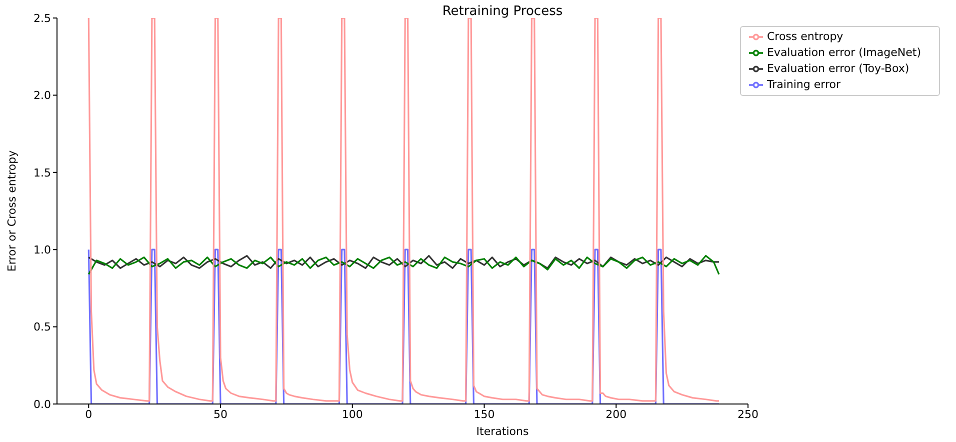 The height and width of the screenshot is (442, 956). What do you see at coordinates (42, 18) in the screenshot?
I see `y-tick-label: 2.5` at bounding box center [42, 18].